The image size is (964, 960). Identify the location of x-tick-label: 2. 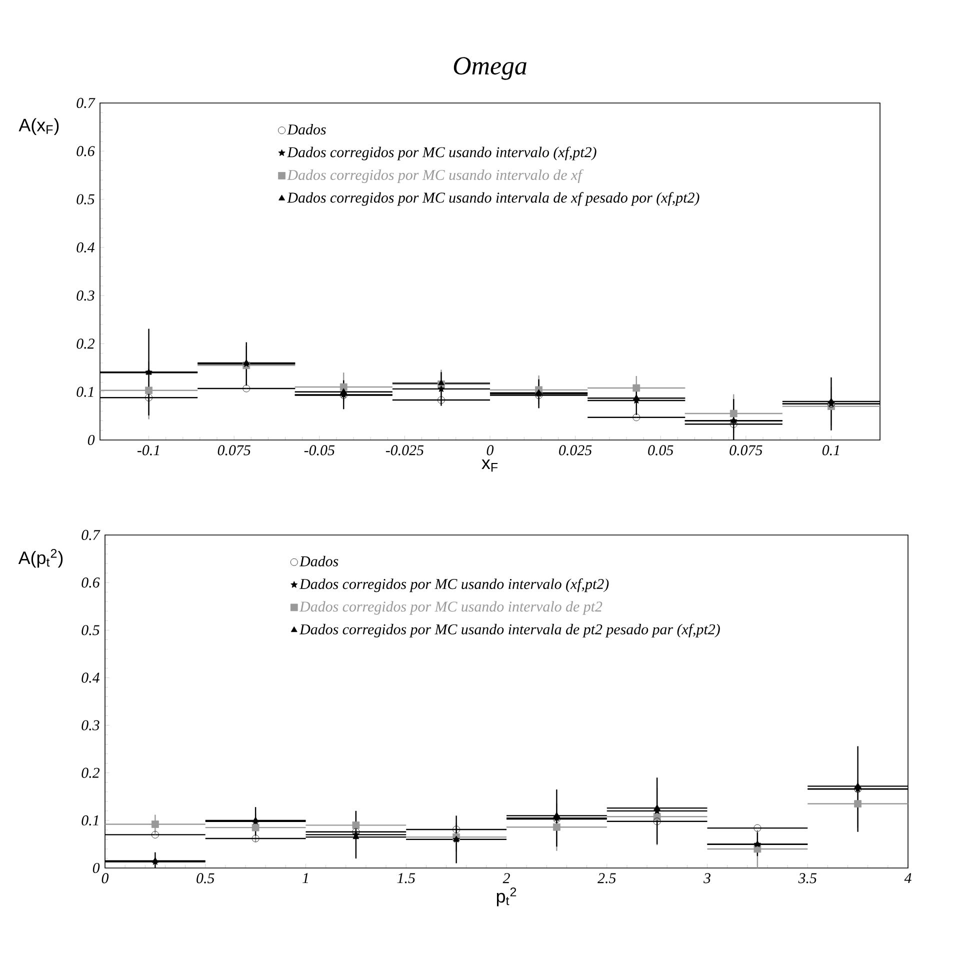
(506, 878).